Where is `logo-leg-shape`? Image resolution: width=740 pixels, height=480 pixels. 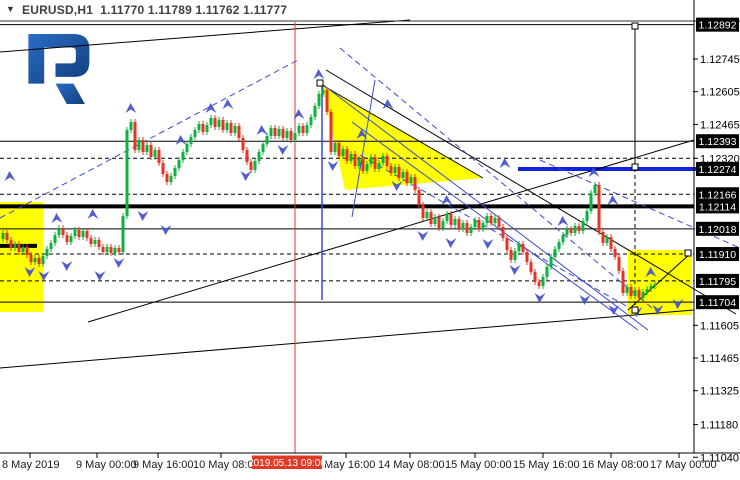 logo-leg-shape is located at coordinates (70, 93).